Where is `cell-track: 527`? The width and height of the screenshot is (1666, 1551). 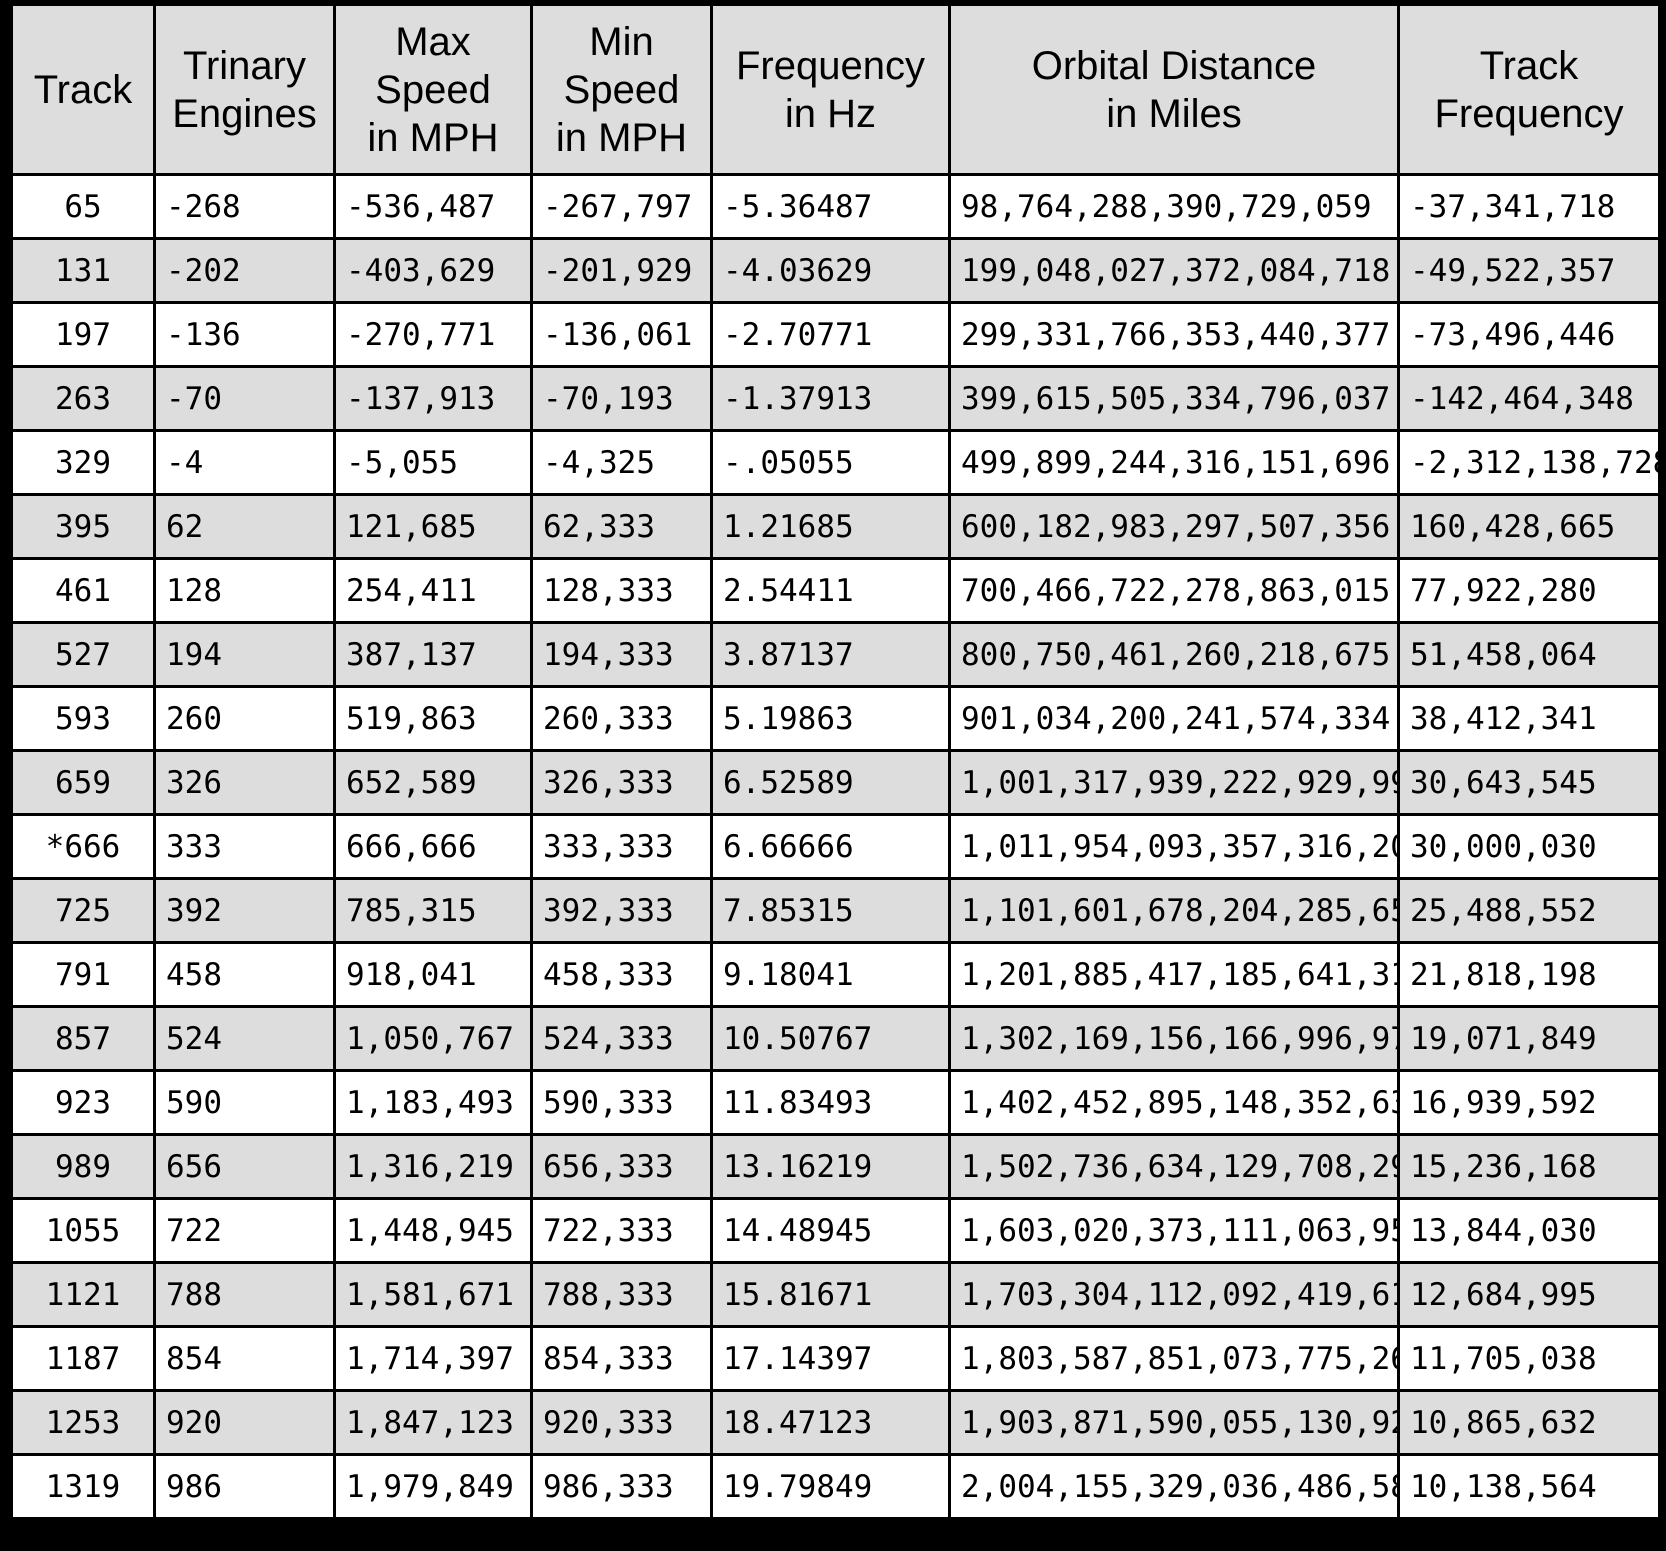
cell-track: 527 is located at coordinates (83, 654).